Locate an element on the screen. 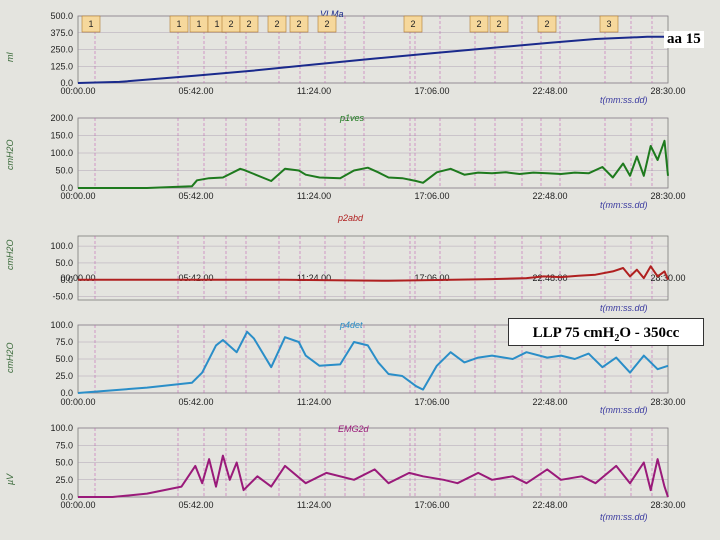 The width and height of the screenshot is (720, 540). y-axis-label: µV is located at coordinates (10, 479).